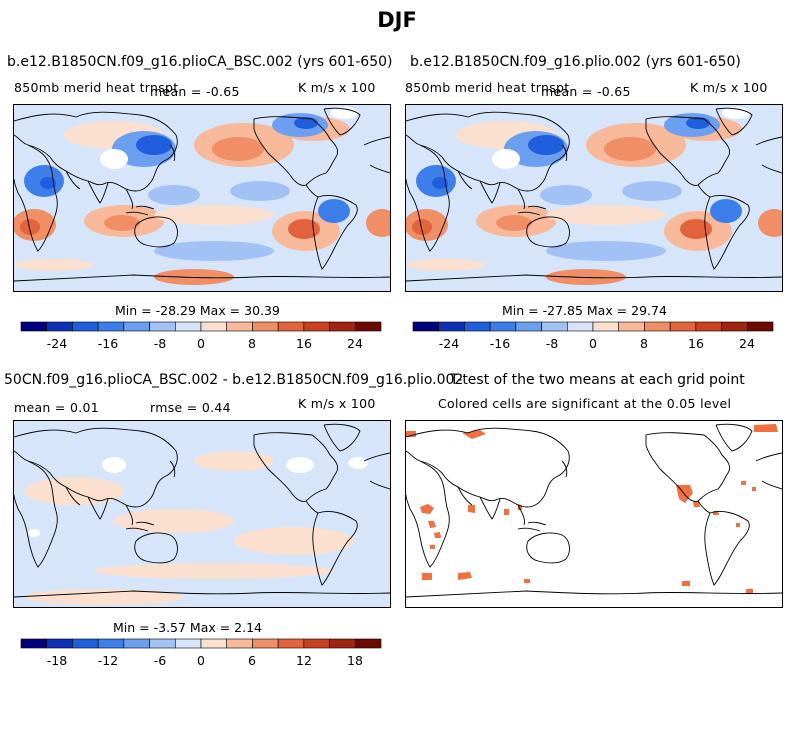  What do you see at coordinates (57, 660) in the screenshot?
I see `colorbar-tick-label: -18` at bounding box center [57, 660].